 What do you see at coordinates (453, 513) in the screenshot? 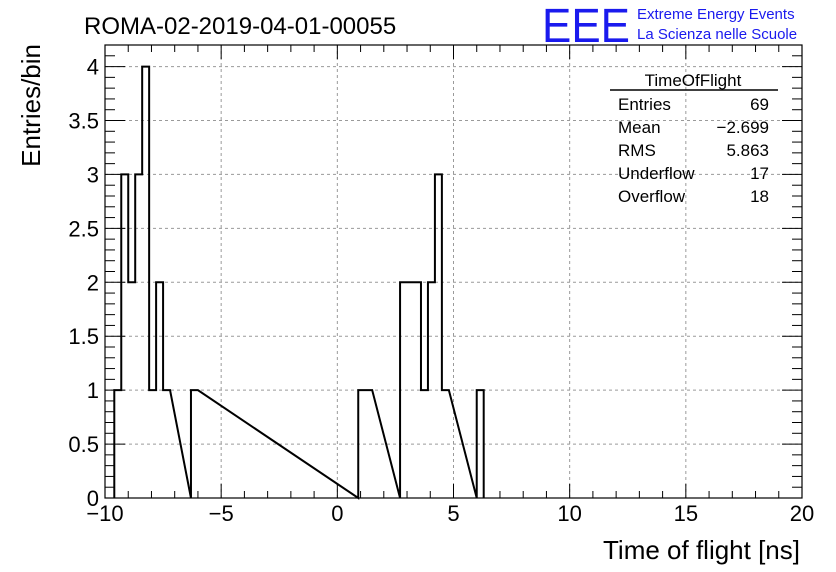
I see `x-tick-label: 5` at bounding box center [453, 513].